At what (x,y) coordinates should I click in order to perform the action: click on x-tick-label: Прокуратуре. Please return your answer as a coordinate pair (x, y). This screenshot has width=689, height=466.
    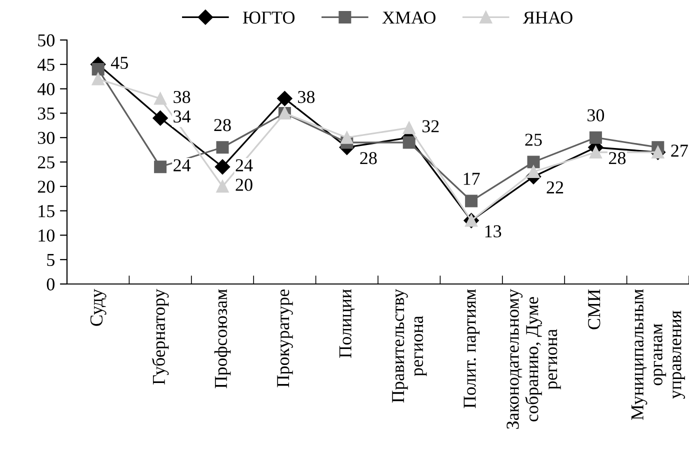
    Looking at the image, I should click on (285, 338).